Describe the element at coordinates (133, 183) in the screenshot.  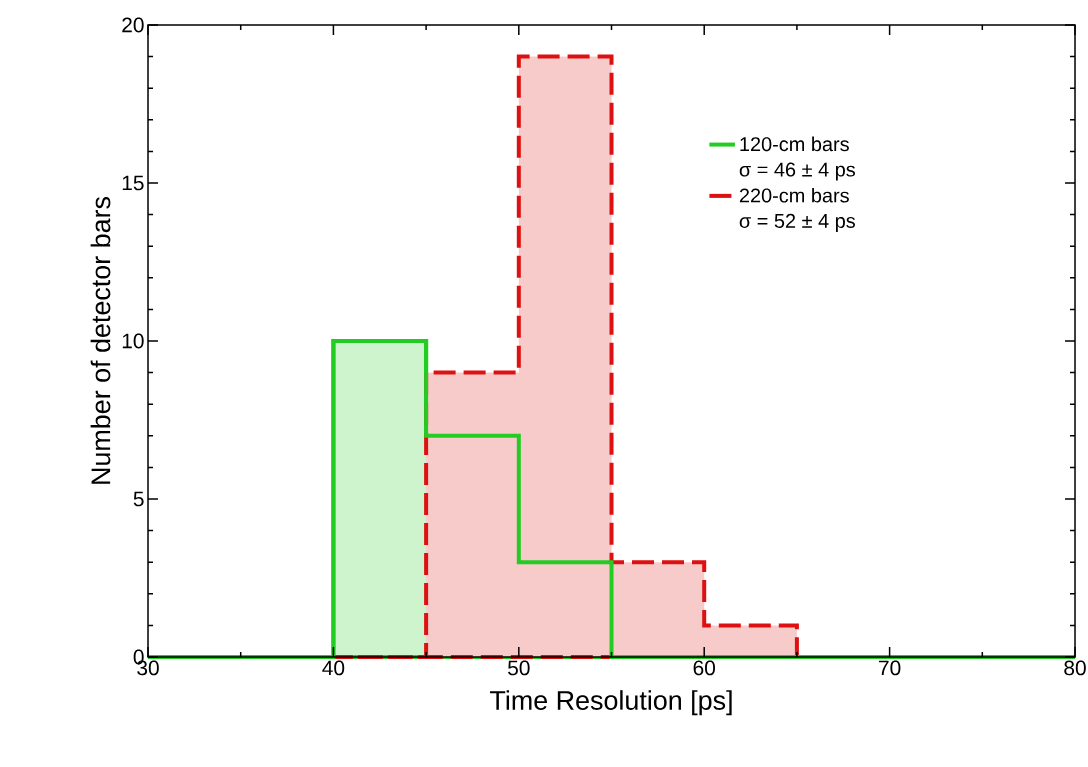
I see `y-tick-label: 15` at that location.